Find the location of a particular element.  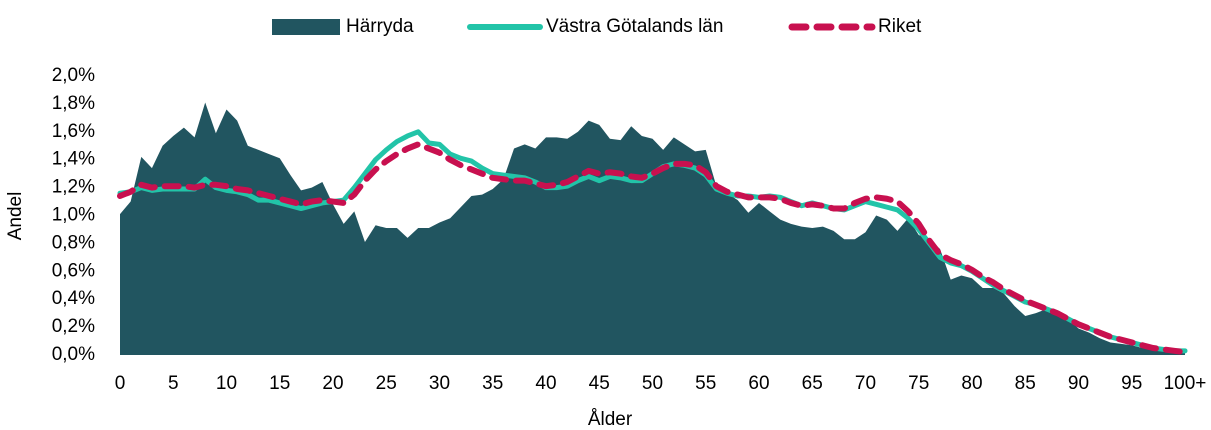

y-tick-label: 0,6% is located at coordinates (73, 270).